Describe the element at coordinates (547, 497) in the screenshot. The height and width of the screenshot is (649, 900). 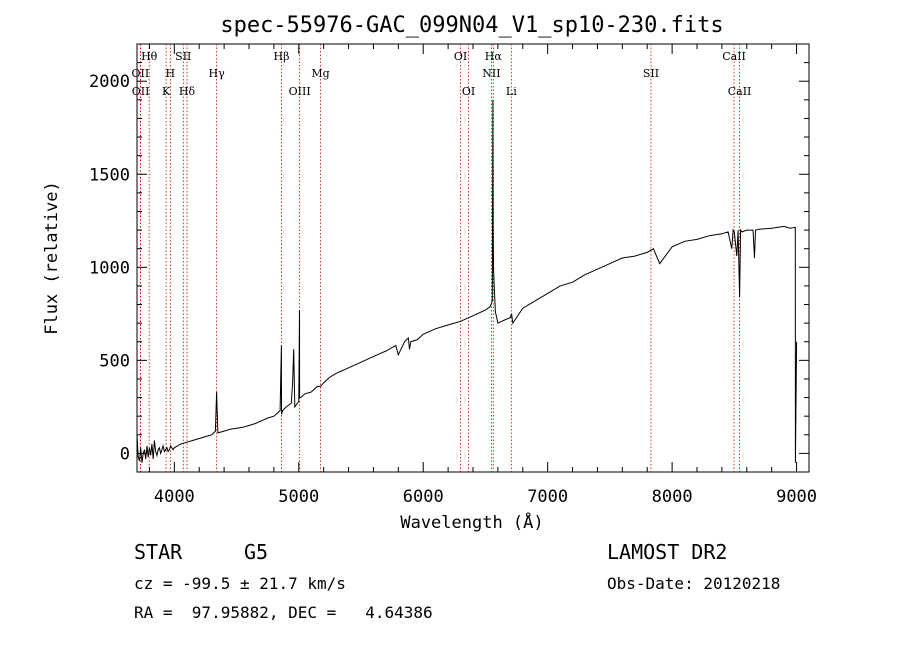
I see `x-tick-label: 7000` at that location.